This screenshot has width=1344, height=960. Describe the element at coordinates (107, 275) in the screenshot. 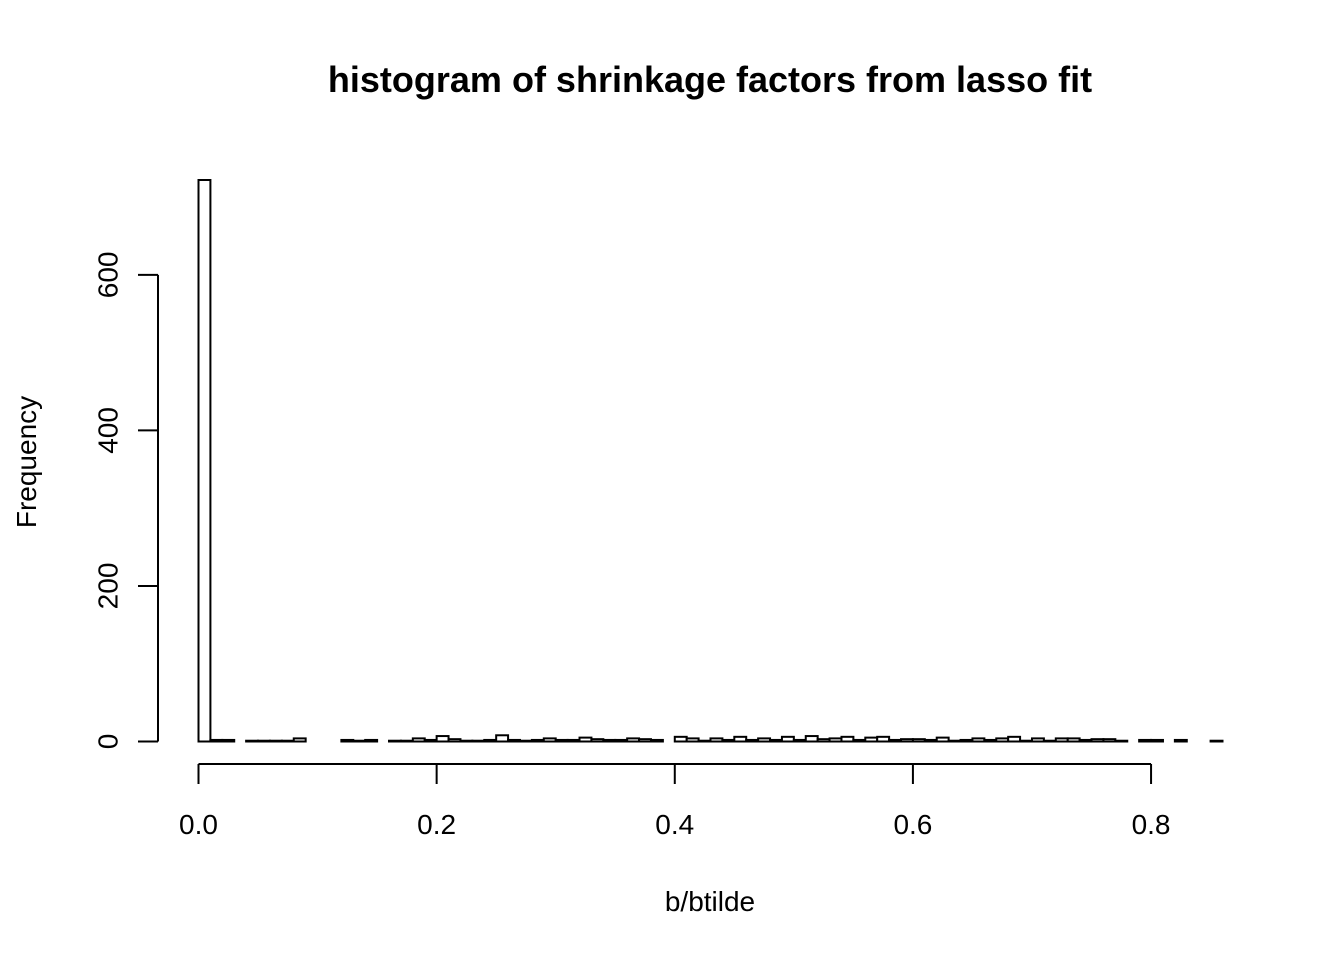

I see `y-tick-label: 600` at that location.